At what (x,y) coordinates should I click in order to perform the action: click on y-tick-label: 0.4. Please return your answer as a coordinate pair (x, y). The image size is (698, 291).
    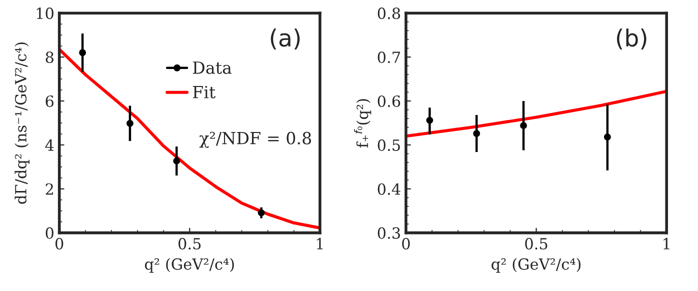
    Looking at the image, I should click on (389, 189).